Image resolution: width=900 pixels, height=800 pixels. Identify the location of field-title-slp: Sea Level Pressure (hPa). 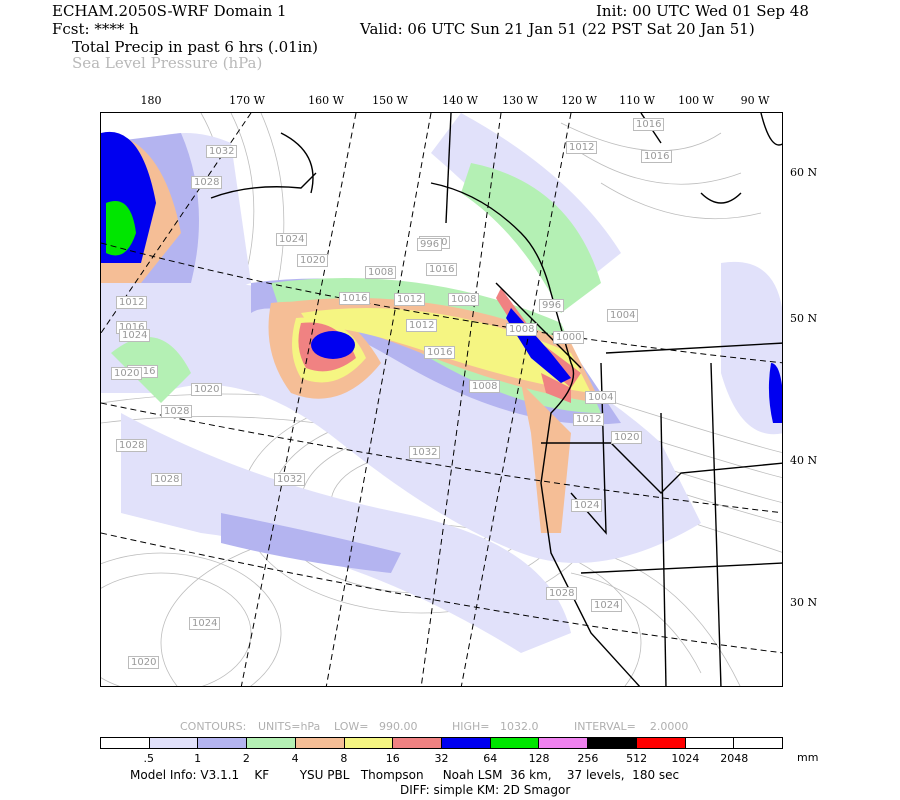
(167, 63).